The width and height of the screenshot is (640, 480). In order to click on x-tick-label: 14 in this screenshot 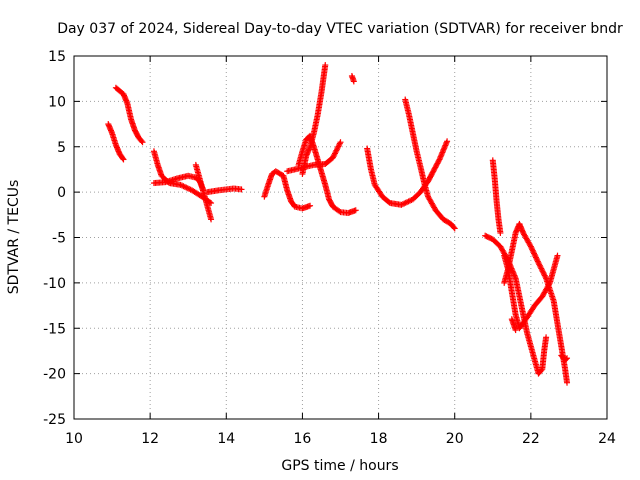, I will do `click(226, 439)`.